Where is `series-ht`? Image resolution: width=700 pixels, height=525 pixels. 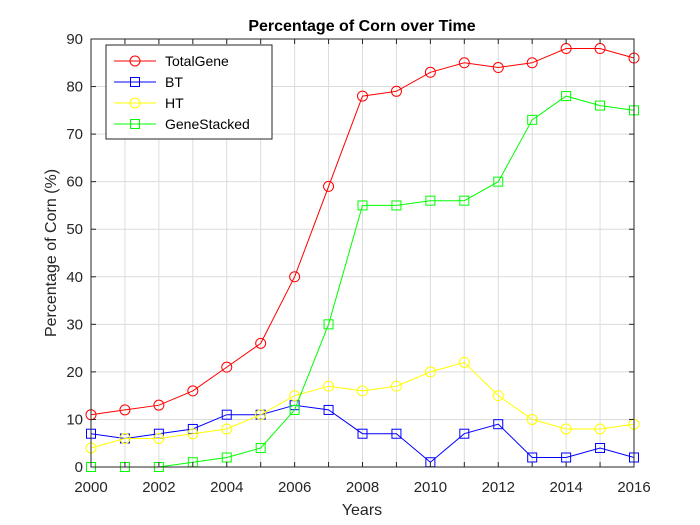
series-ht is located at coordinates (362, 405).